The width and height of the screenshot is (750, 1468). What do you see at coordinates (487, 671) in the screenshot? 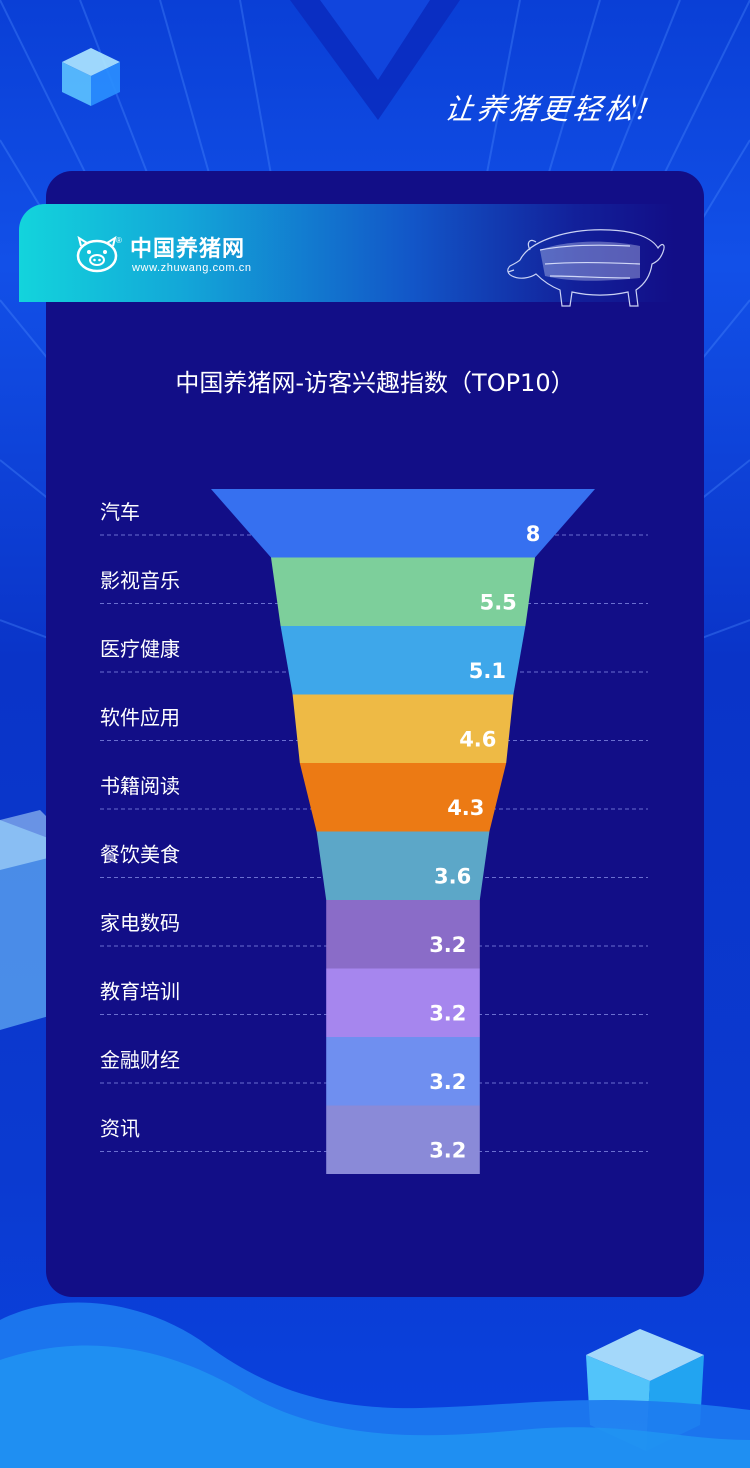
I see `value-label: 5.1` at bounding box center [487, 671].